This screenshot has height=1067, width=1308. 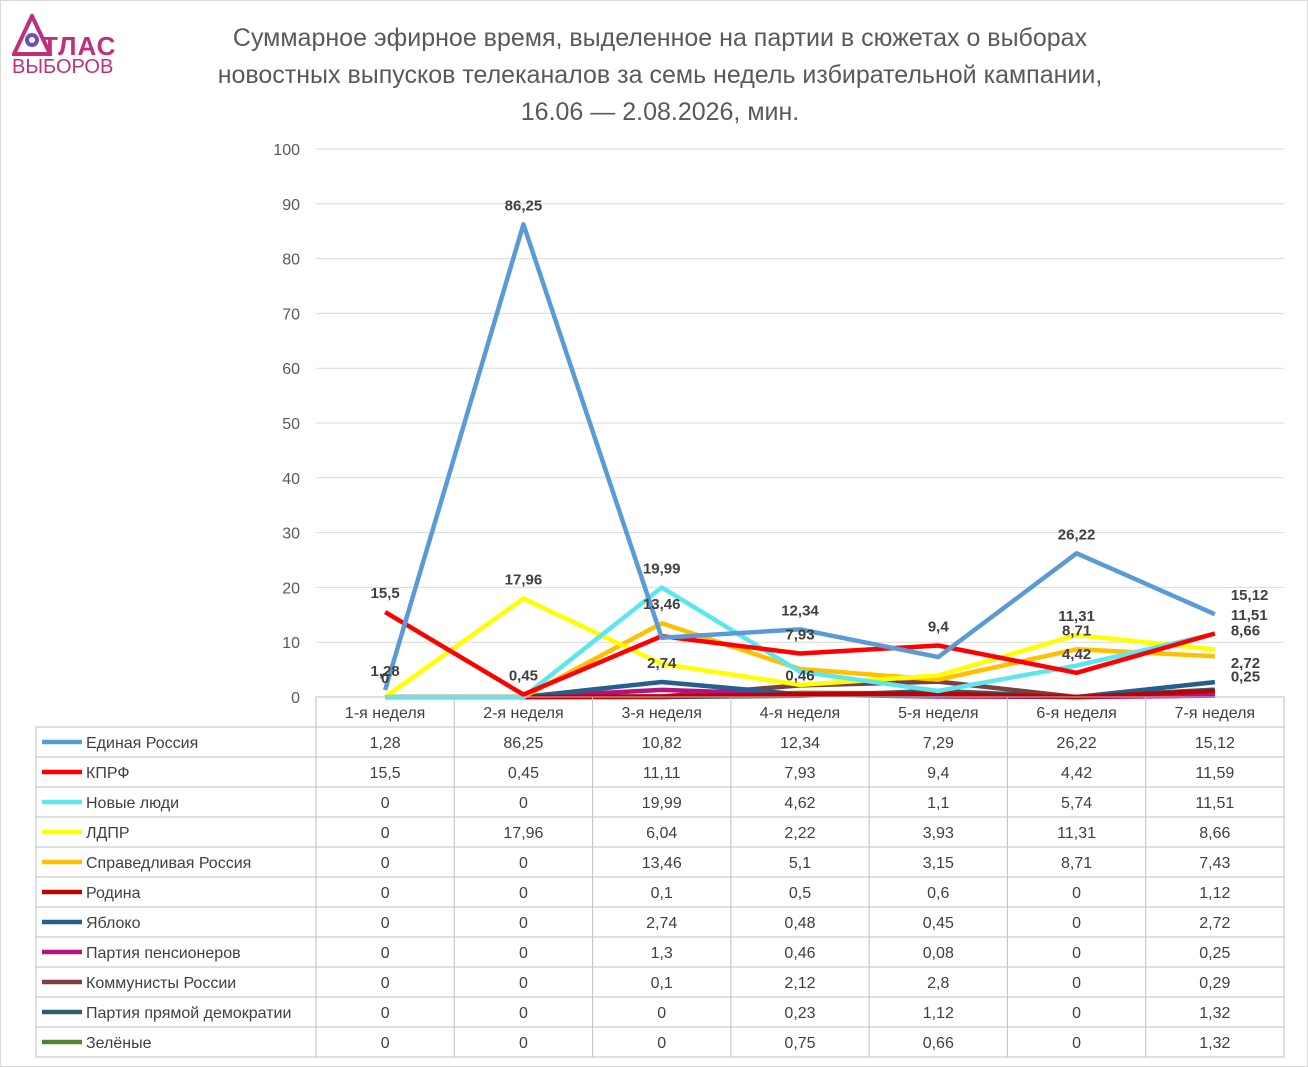 I want to click on series-name: КПРФ, so click(x=107, y=773).